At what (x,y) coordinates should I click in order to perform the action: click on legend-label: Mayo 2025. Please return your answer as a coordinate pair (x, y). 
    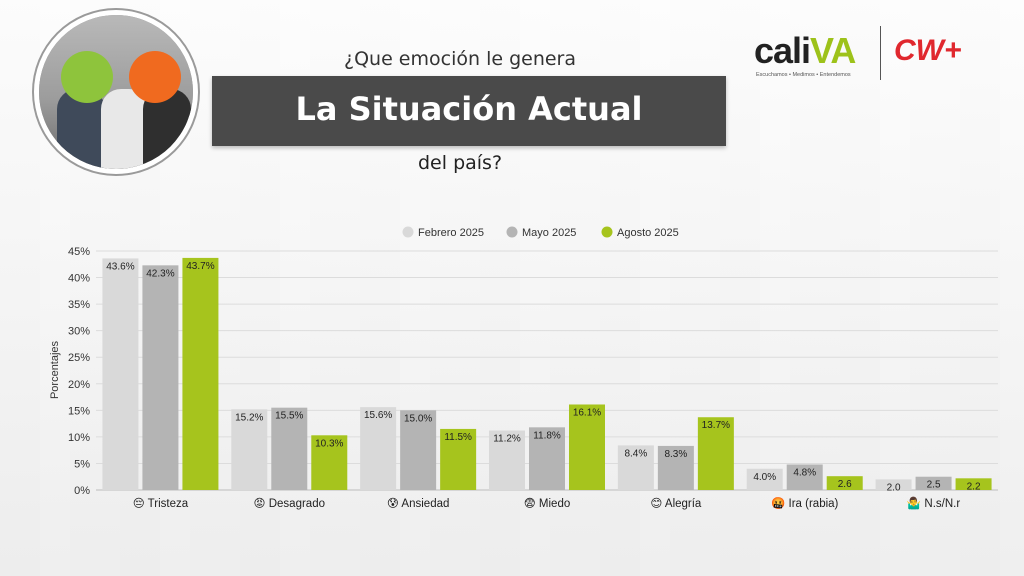
    Looking at the image, I should click on (549, 233).